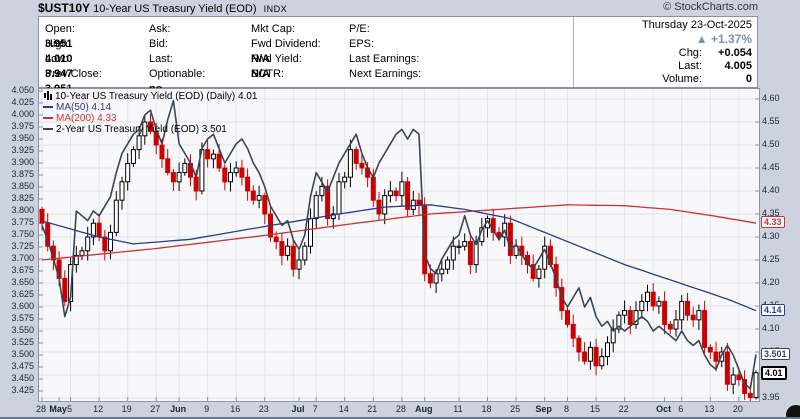 This screenshot has width=800, height=419. Describe the element at coordinates (60, 29) in the screenshot. I see `quote-label: Open:` at that location.